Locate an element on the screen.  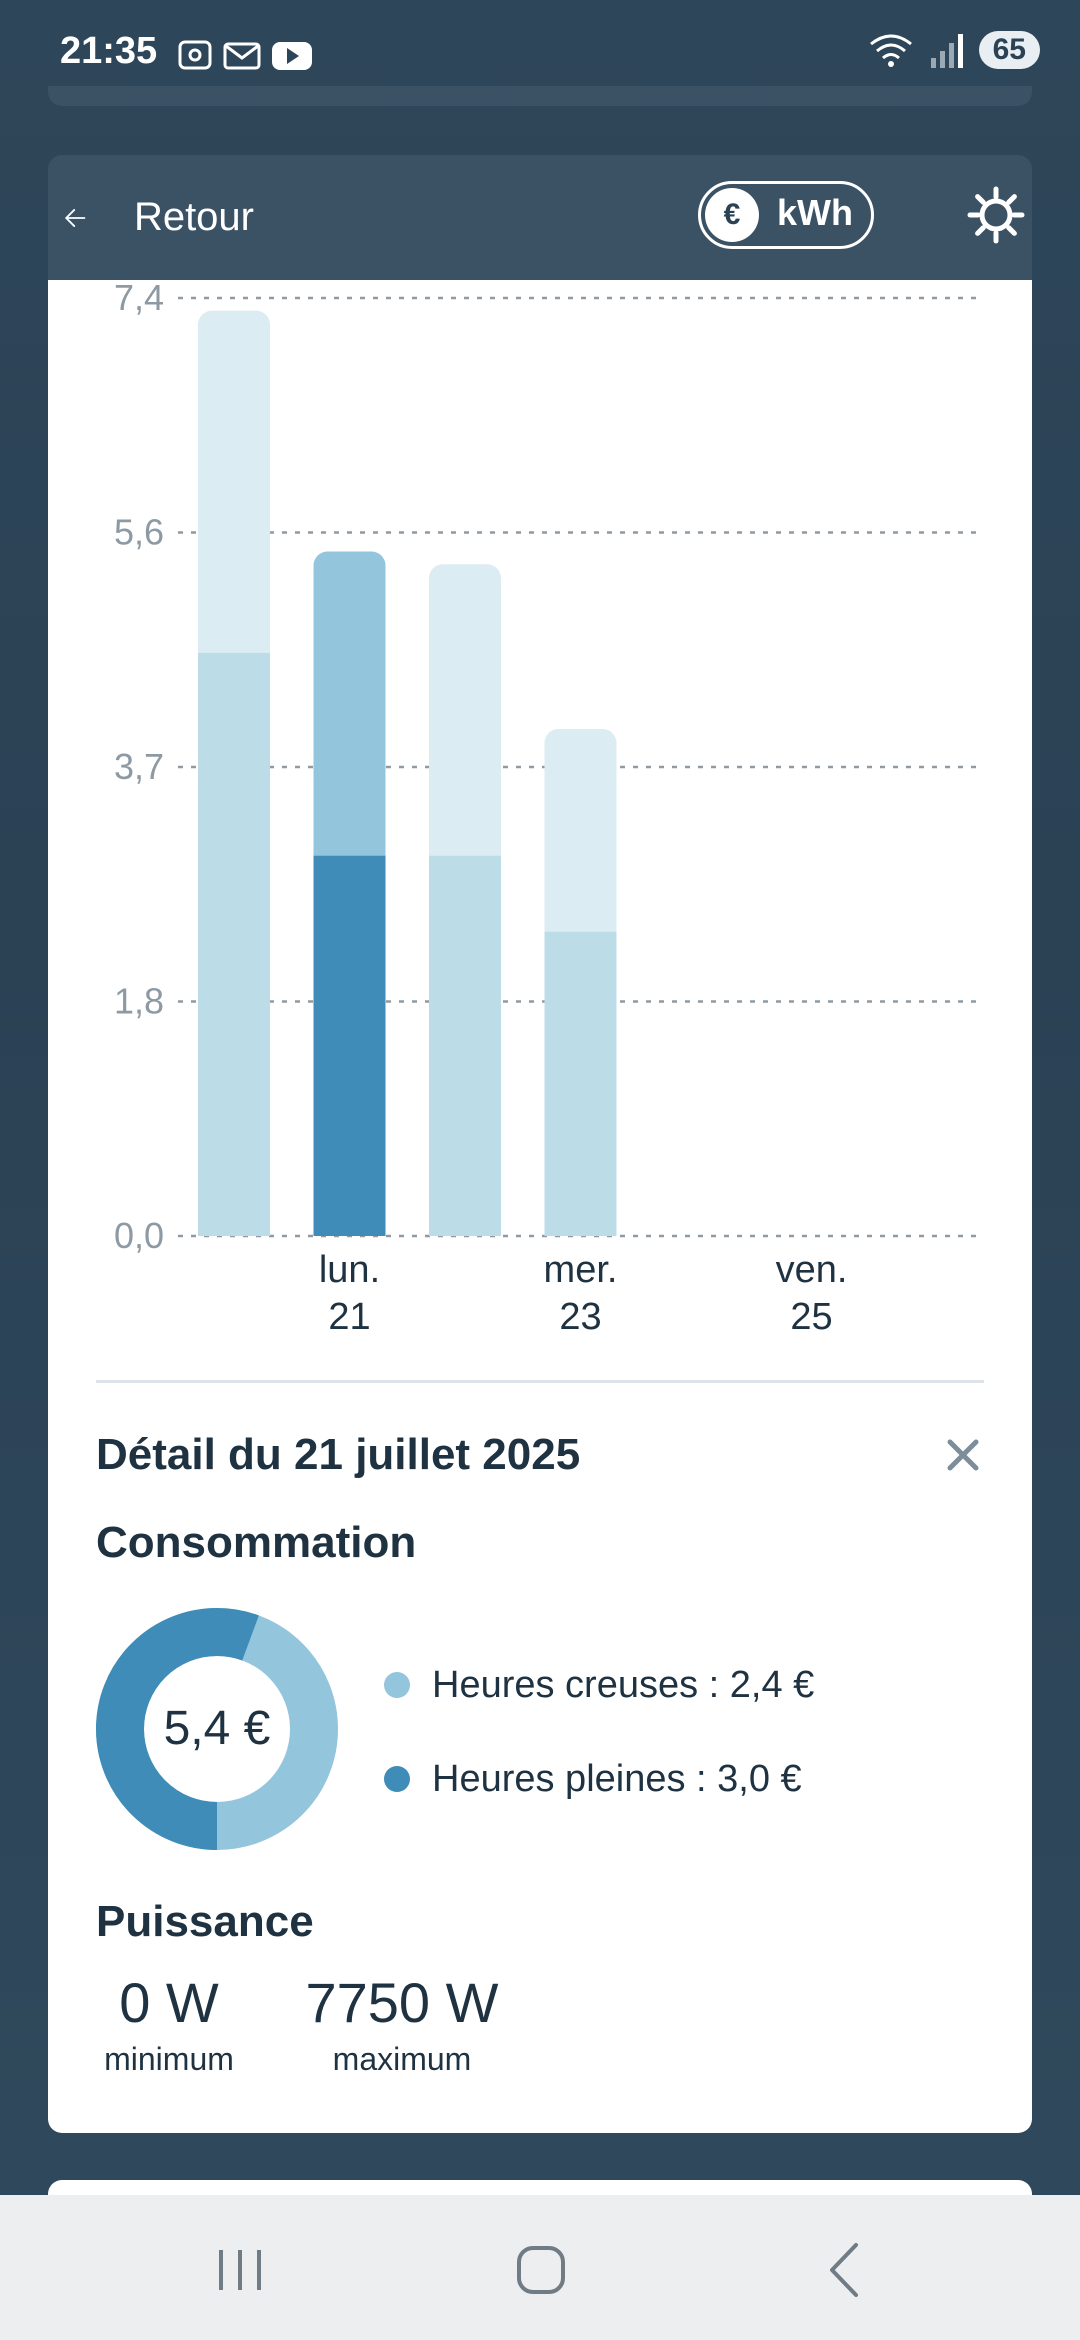
power-max-label: maximum is located at coordinates (402, 2059).